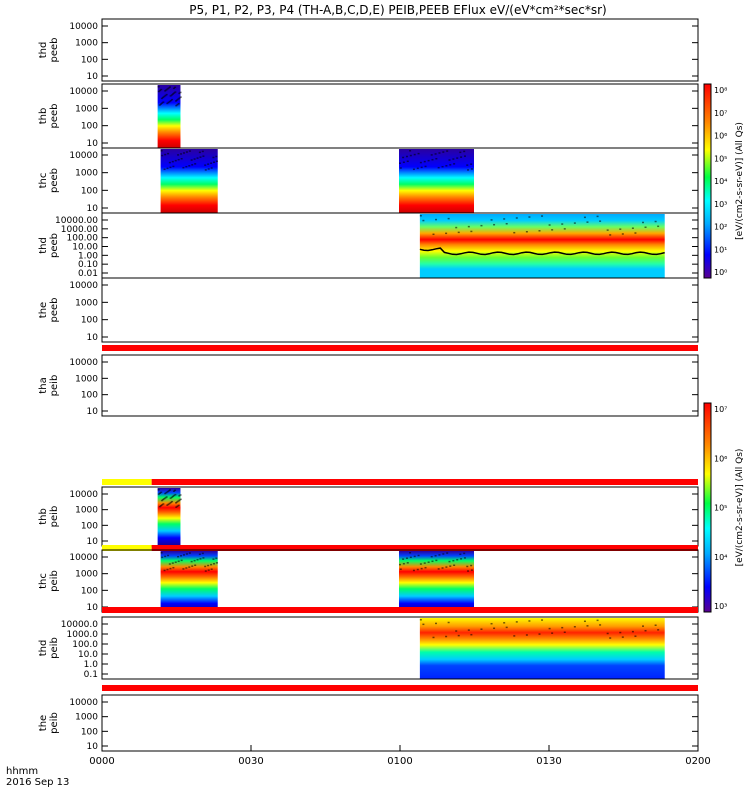  I want to click on y-axis-probe: tha, so click(43, 385).